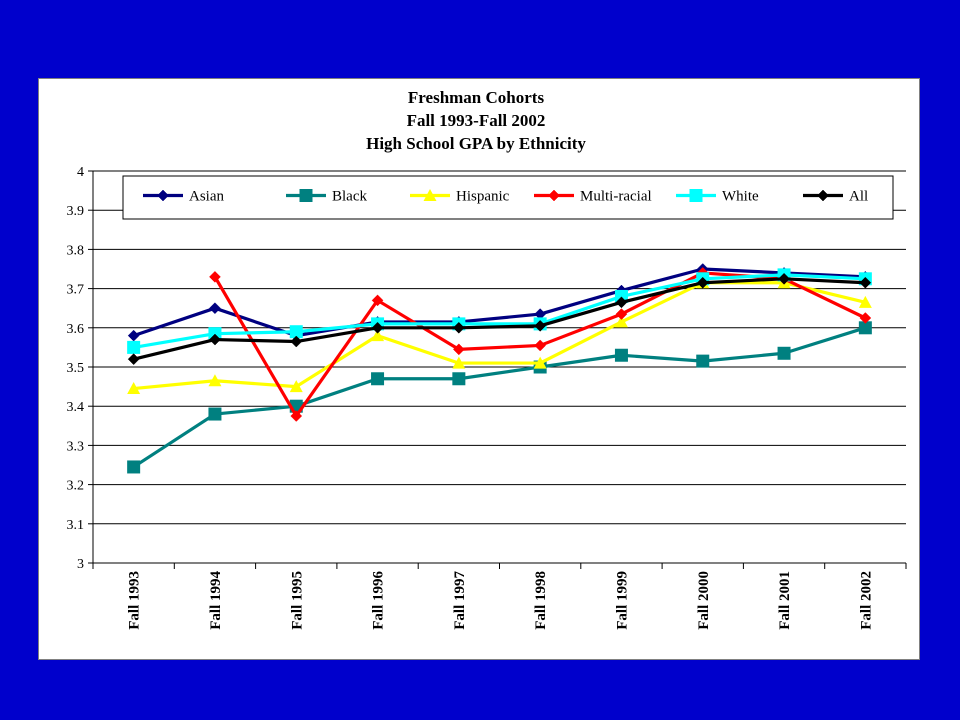 This screenshot has height=720, width=960. Describe the element at coordinates (76, 290) in the screenshot. I see `y-tick-label: 3.7` at that location.